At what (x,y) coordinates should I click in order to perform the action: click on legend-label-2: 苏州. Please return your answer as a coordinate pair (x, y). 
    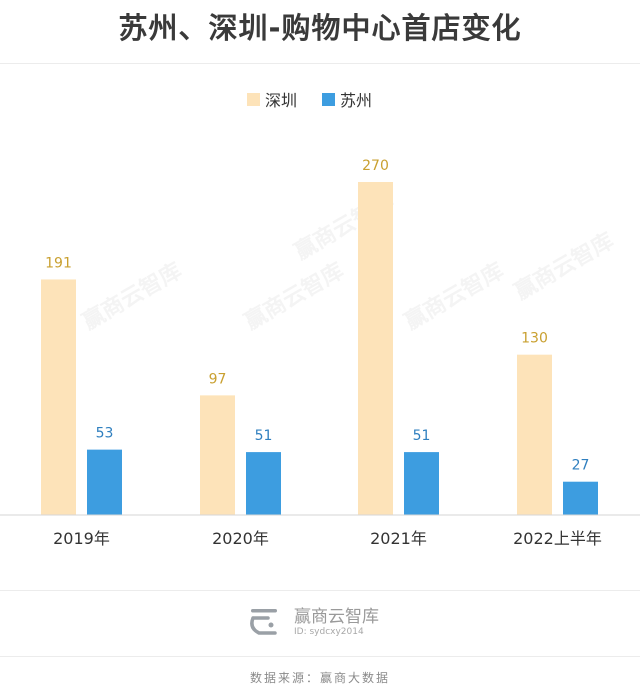
    Looking at the image, I should click on (356, 100).